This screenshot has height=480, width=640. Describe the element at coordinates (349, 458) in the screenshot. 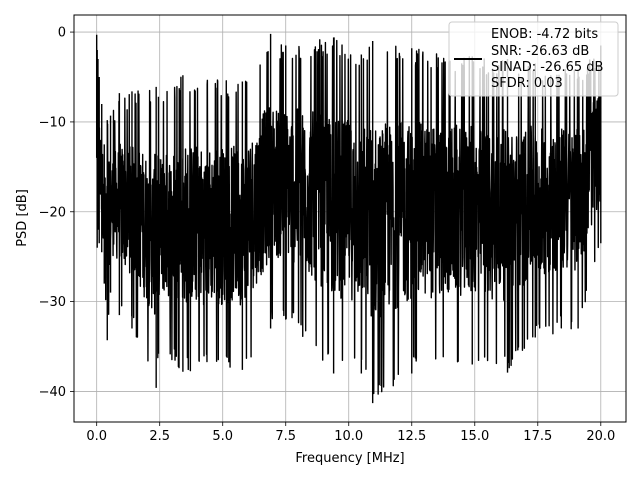

I see `x-axis-label: Frequency [MHz]` at that location.